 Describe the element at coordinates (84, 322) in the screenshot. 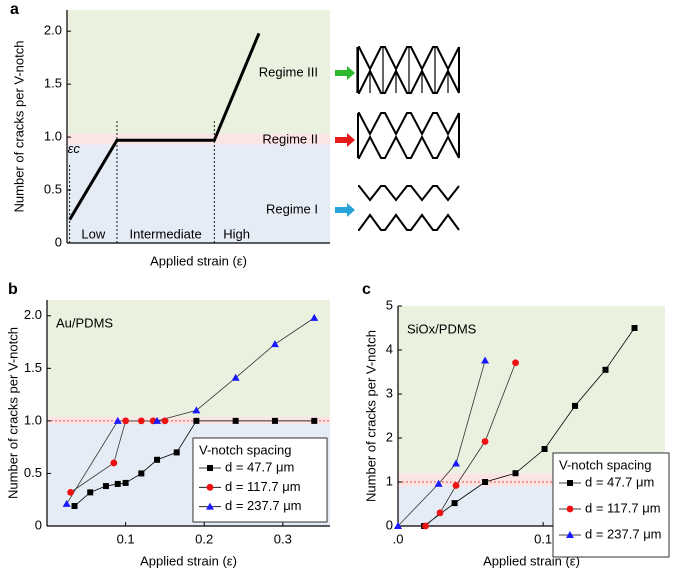

I see `chart-title: Au/PDMS` at that location.